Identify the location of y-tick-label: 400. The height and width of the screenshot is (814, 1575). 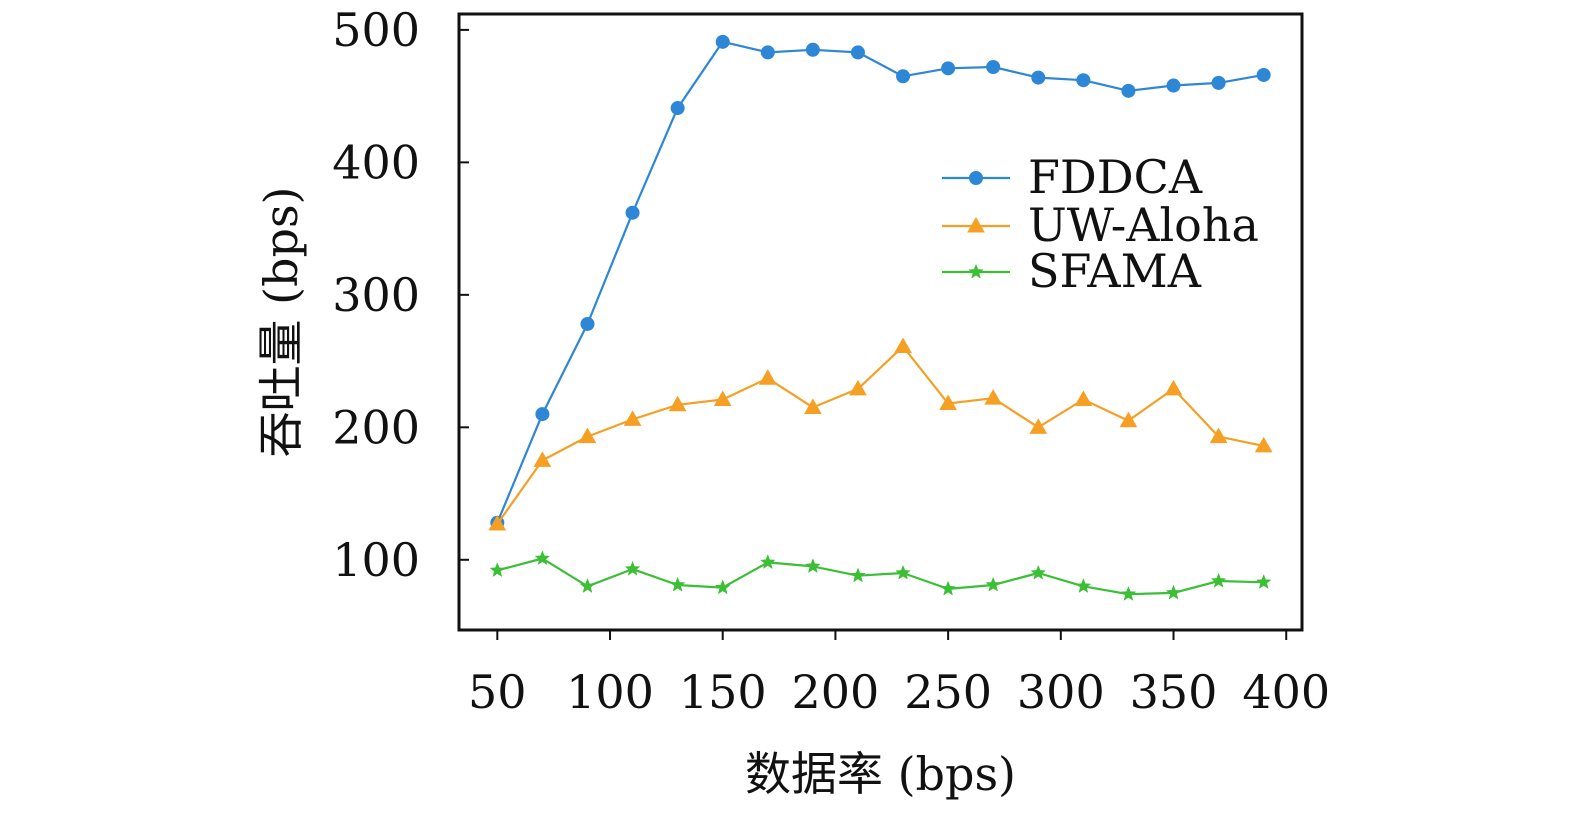
(376, 162).